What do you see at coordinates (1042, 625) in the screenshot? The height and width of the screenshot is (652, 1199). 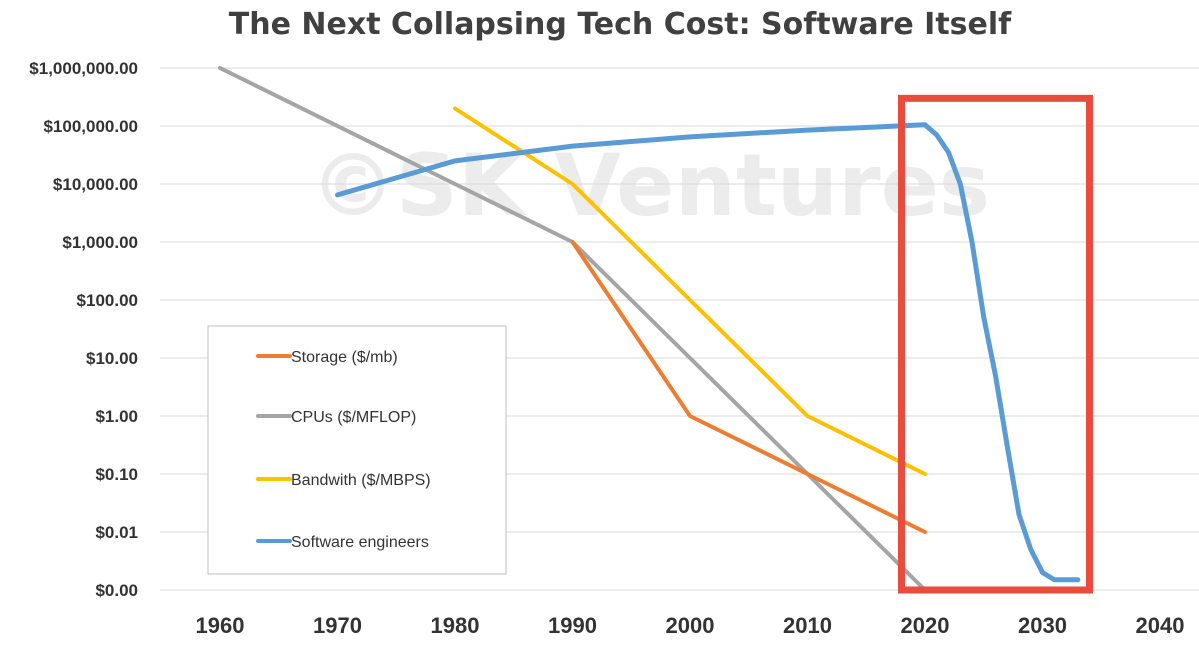 I see `x-tick-label: 2030` at bounding box center [1042, 625].